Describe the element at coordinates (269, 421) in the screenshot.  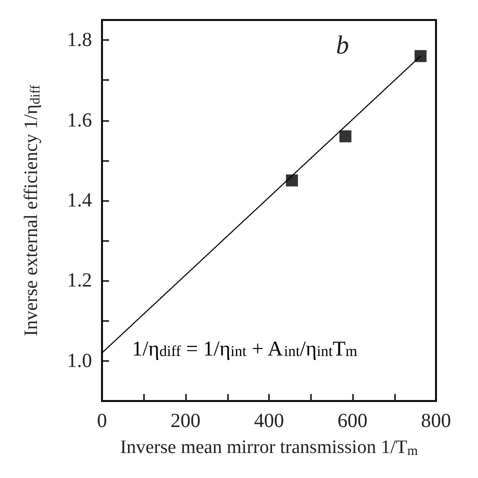
I see `x-tick-label: 400` at that location.